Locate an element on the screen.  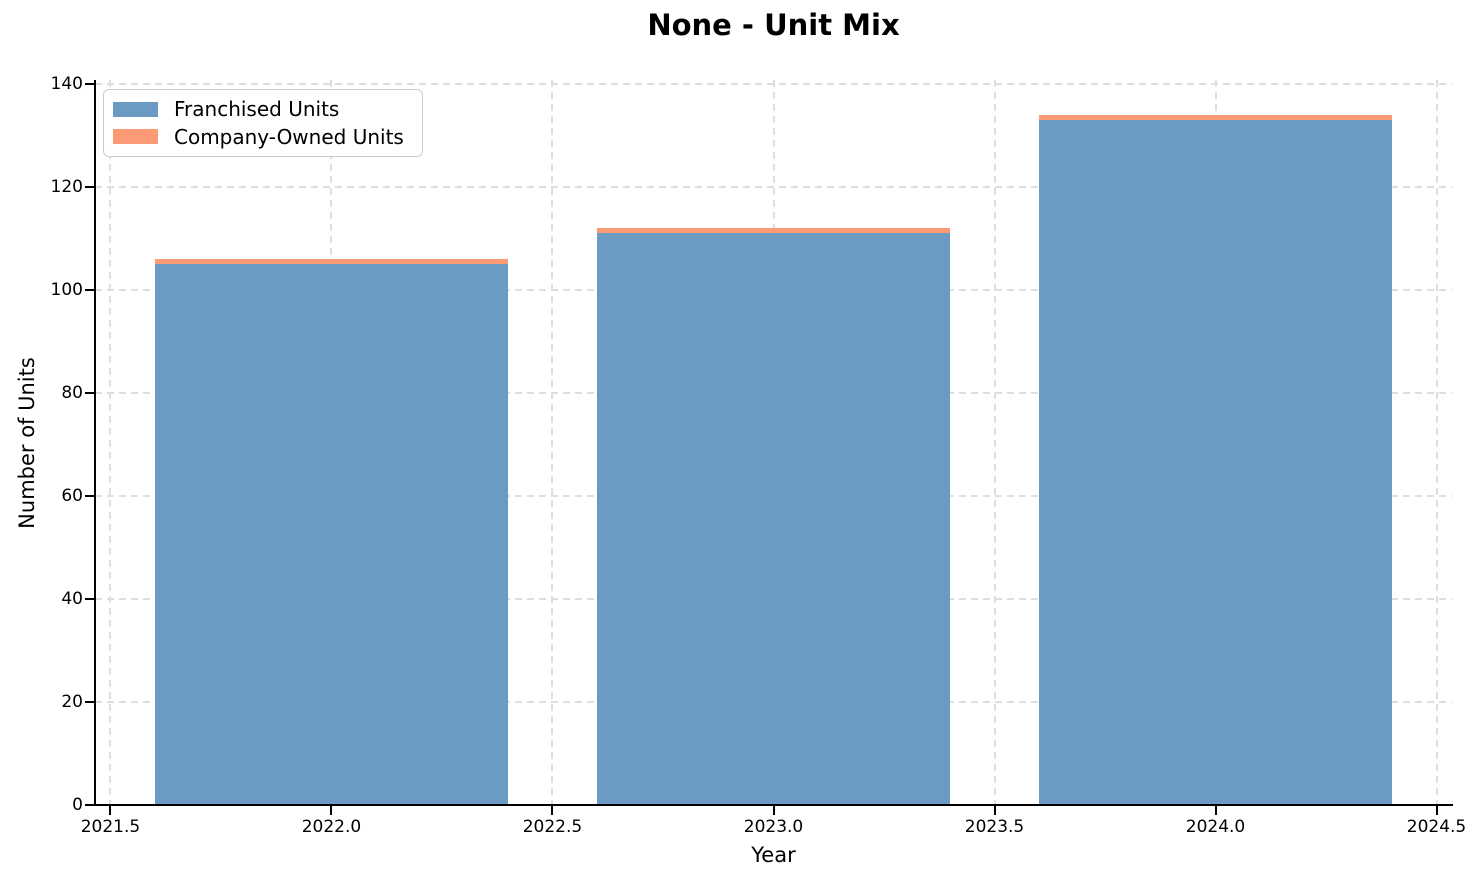
y-tick-label-120: 120 is located at coordinates (66, 186).